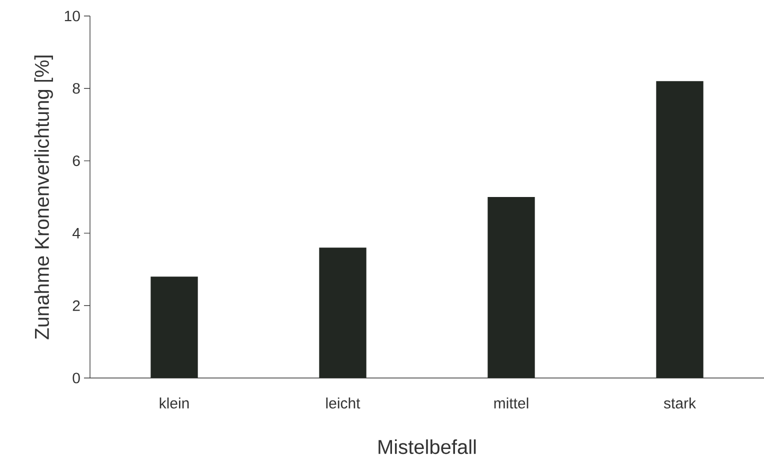 The width and height of the screenshot is (764, 460). I want to click on y-tick-label: 6, so click(76, 160).